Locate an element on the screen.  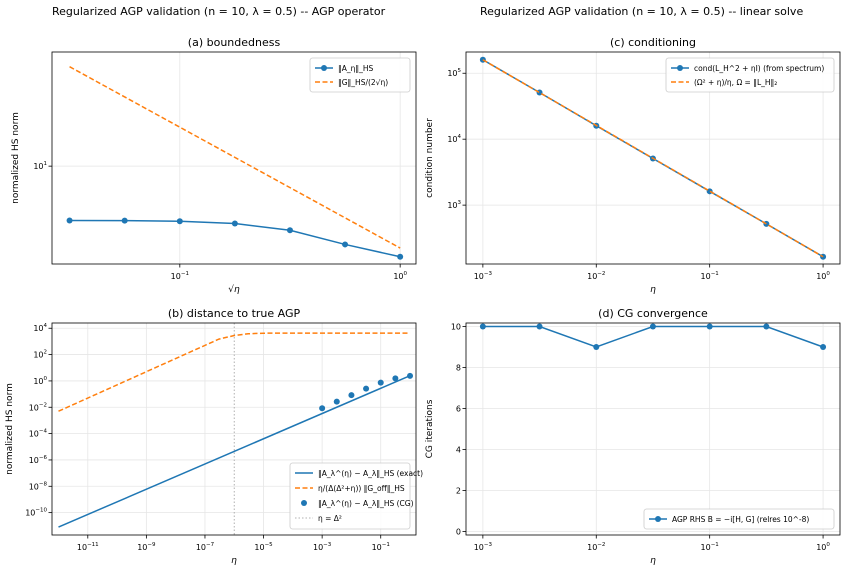
legend-label: η/(Δ(Δ²+η)) ‖G_off‖_HS is located at coordinates (361, 488).